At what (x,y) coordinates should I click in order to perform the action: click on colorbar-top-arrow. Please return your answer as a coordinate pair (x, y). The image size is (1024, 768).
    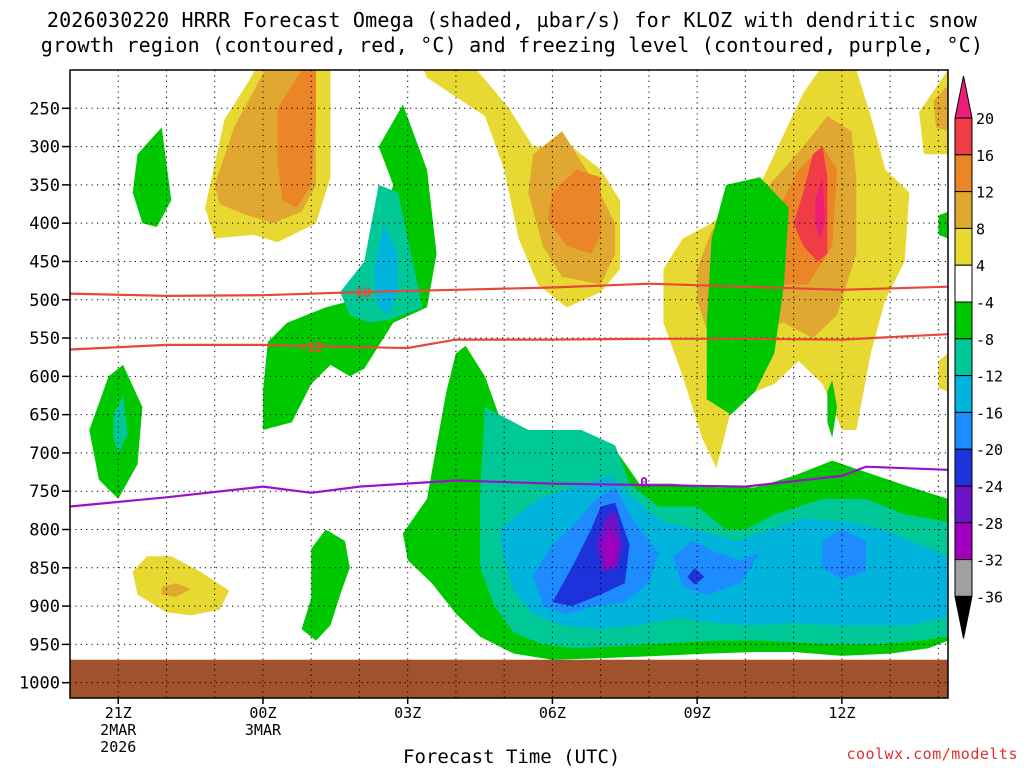
    Looking at the image, I should click on (963, 97).